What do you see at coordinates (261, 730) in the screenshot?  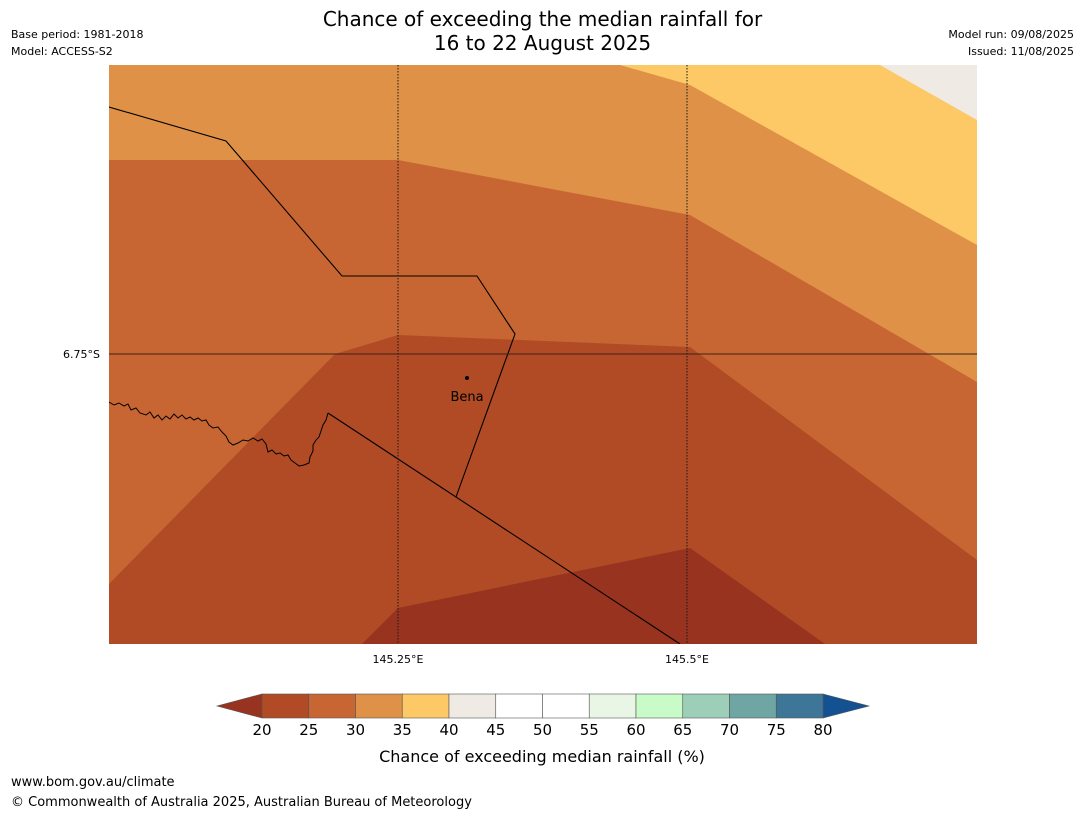 I see `legend-tick-label: 20` at bounding box center [261, 730].